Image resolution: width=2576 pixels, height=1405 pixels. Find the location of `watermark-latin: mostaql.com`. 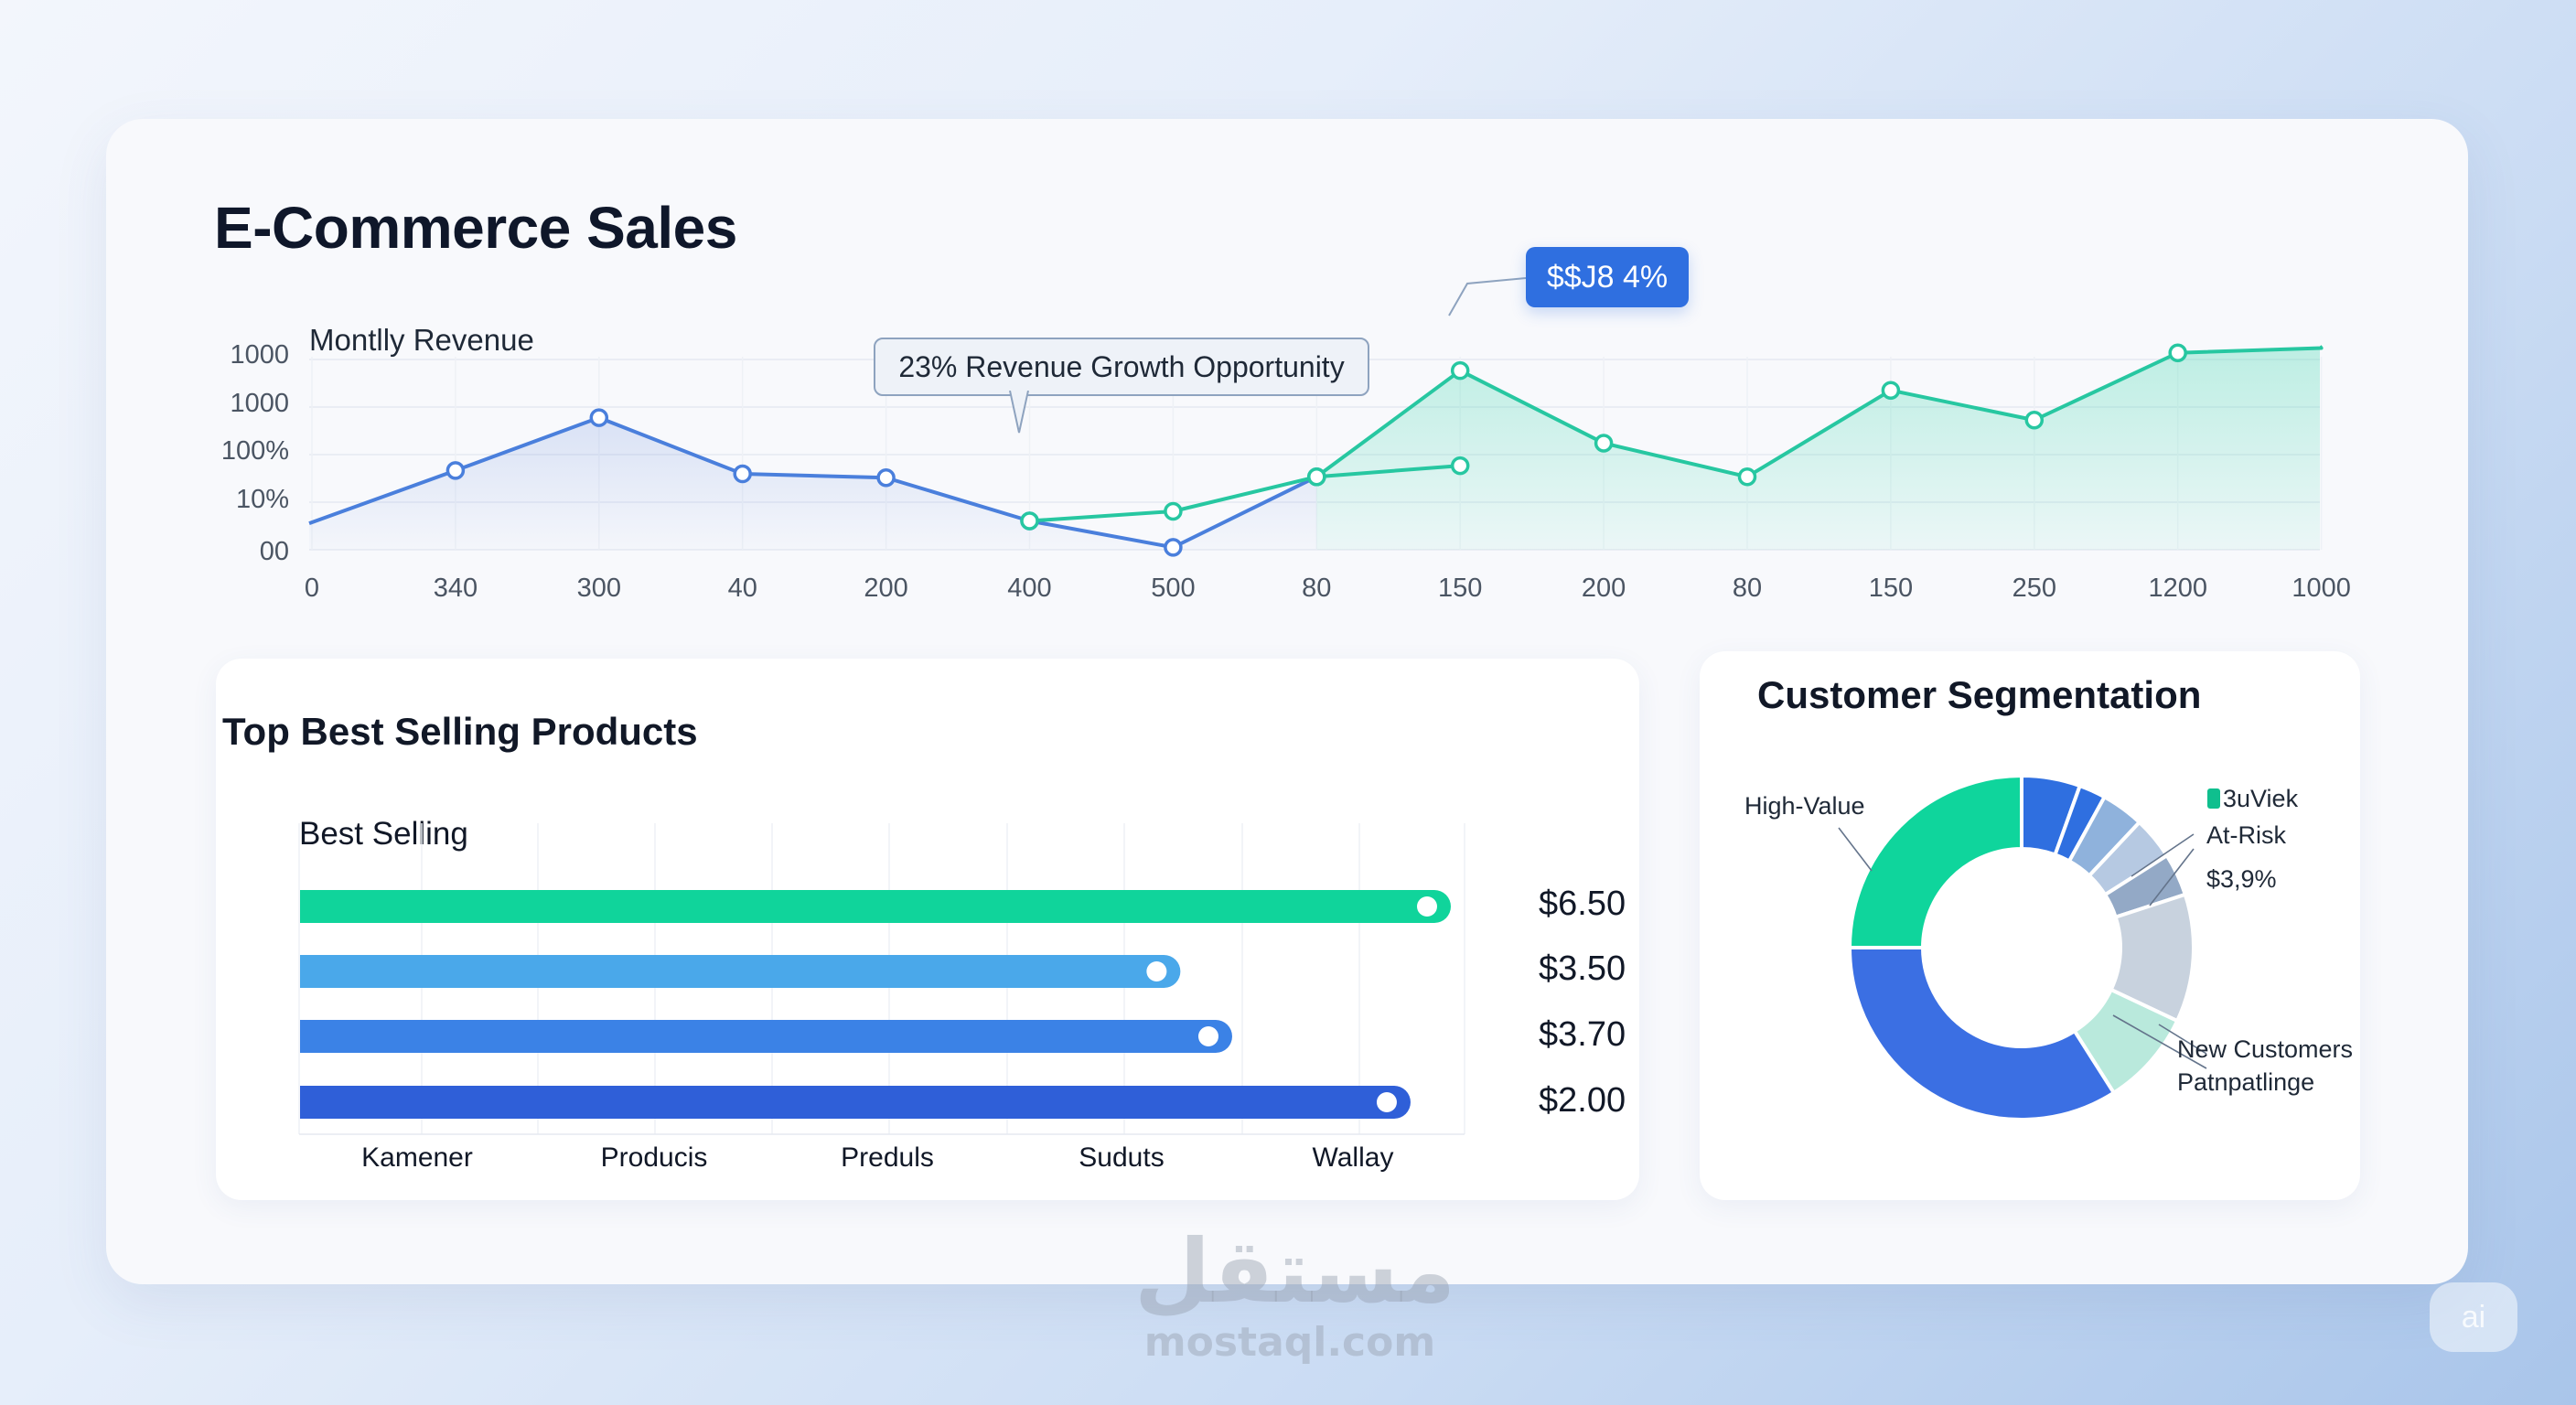

watermark-latin: mostaql.com is located at coordinates (1290, 1342).